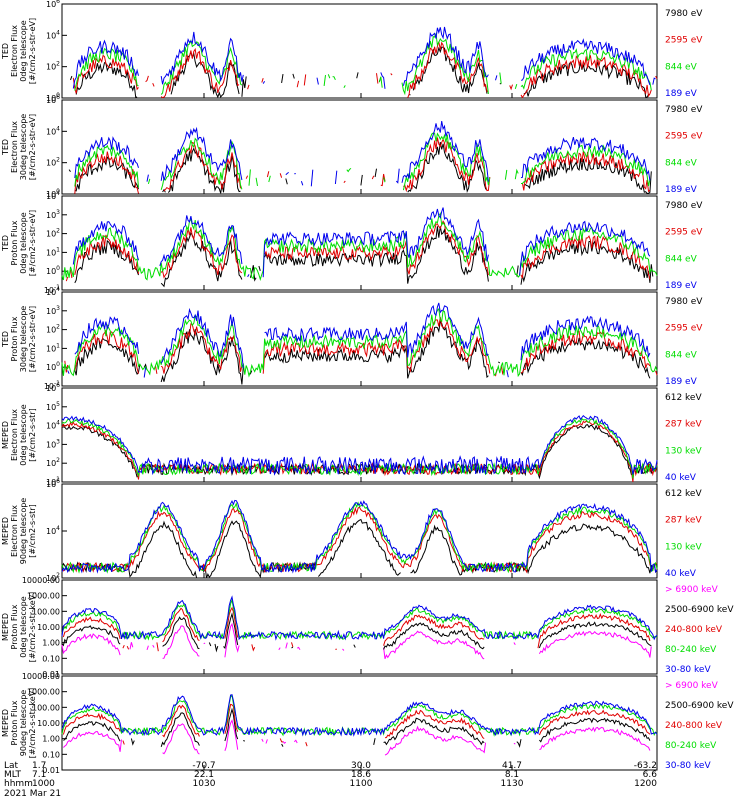 The image size is (750, 800). Describe the element at coordinates (699, 706) in the screenshot. I see `legend-entry: 2500-6900 keV` at that location.